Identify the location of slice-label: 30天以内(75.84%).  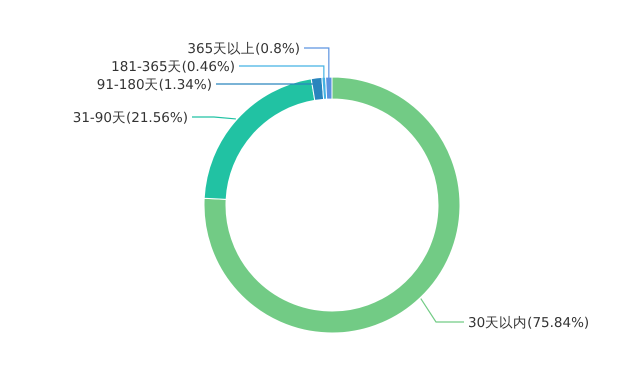
(529, 323).